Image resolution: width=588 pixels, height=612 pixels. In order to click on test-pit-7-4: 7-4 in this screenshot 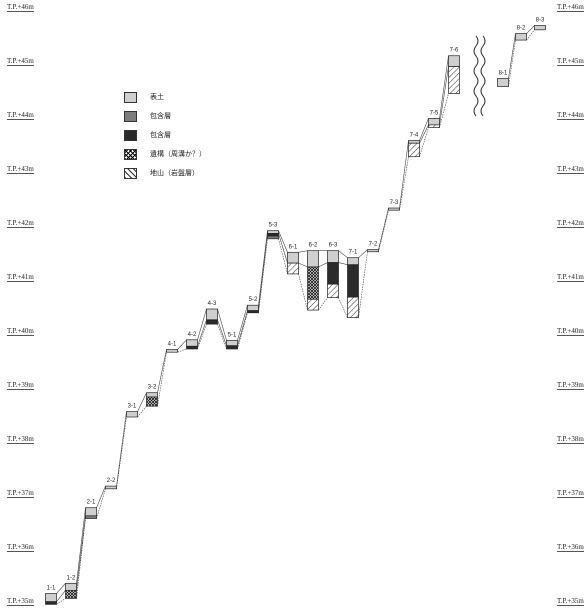, I will do `click(414, 145)`.